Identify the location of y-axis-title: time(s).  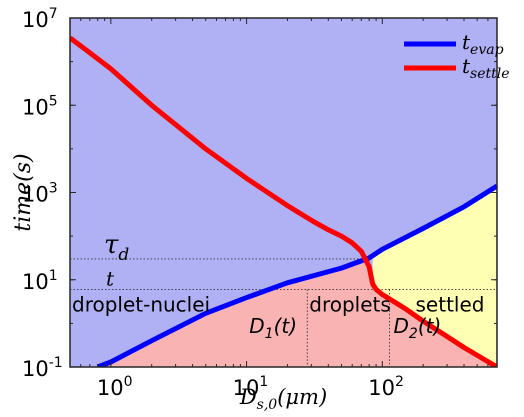
(23, 192).